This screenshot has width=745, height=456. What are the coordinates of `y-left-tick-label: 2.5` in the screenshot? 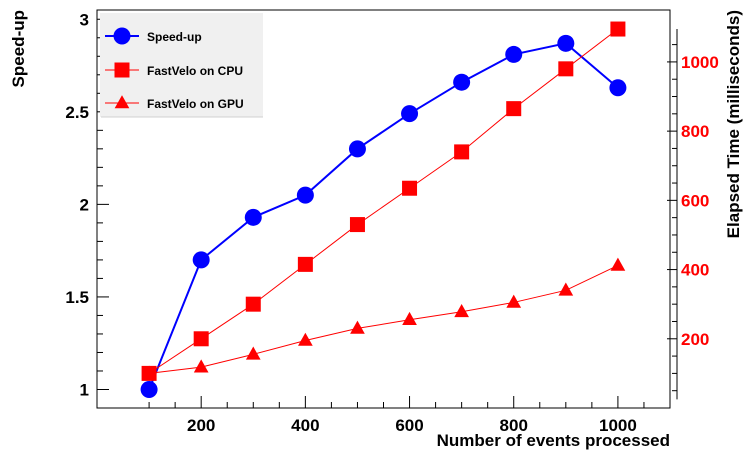 It's located at (77, 112).